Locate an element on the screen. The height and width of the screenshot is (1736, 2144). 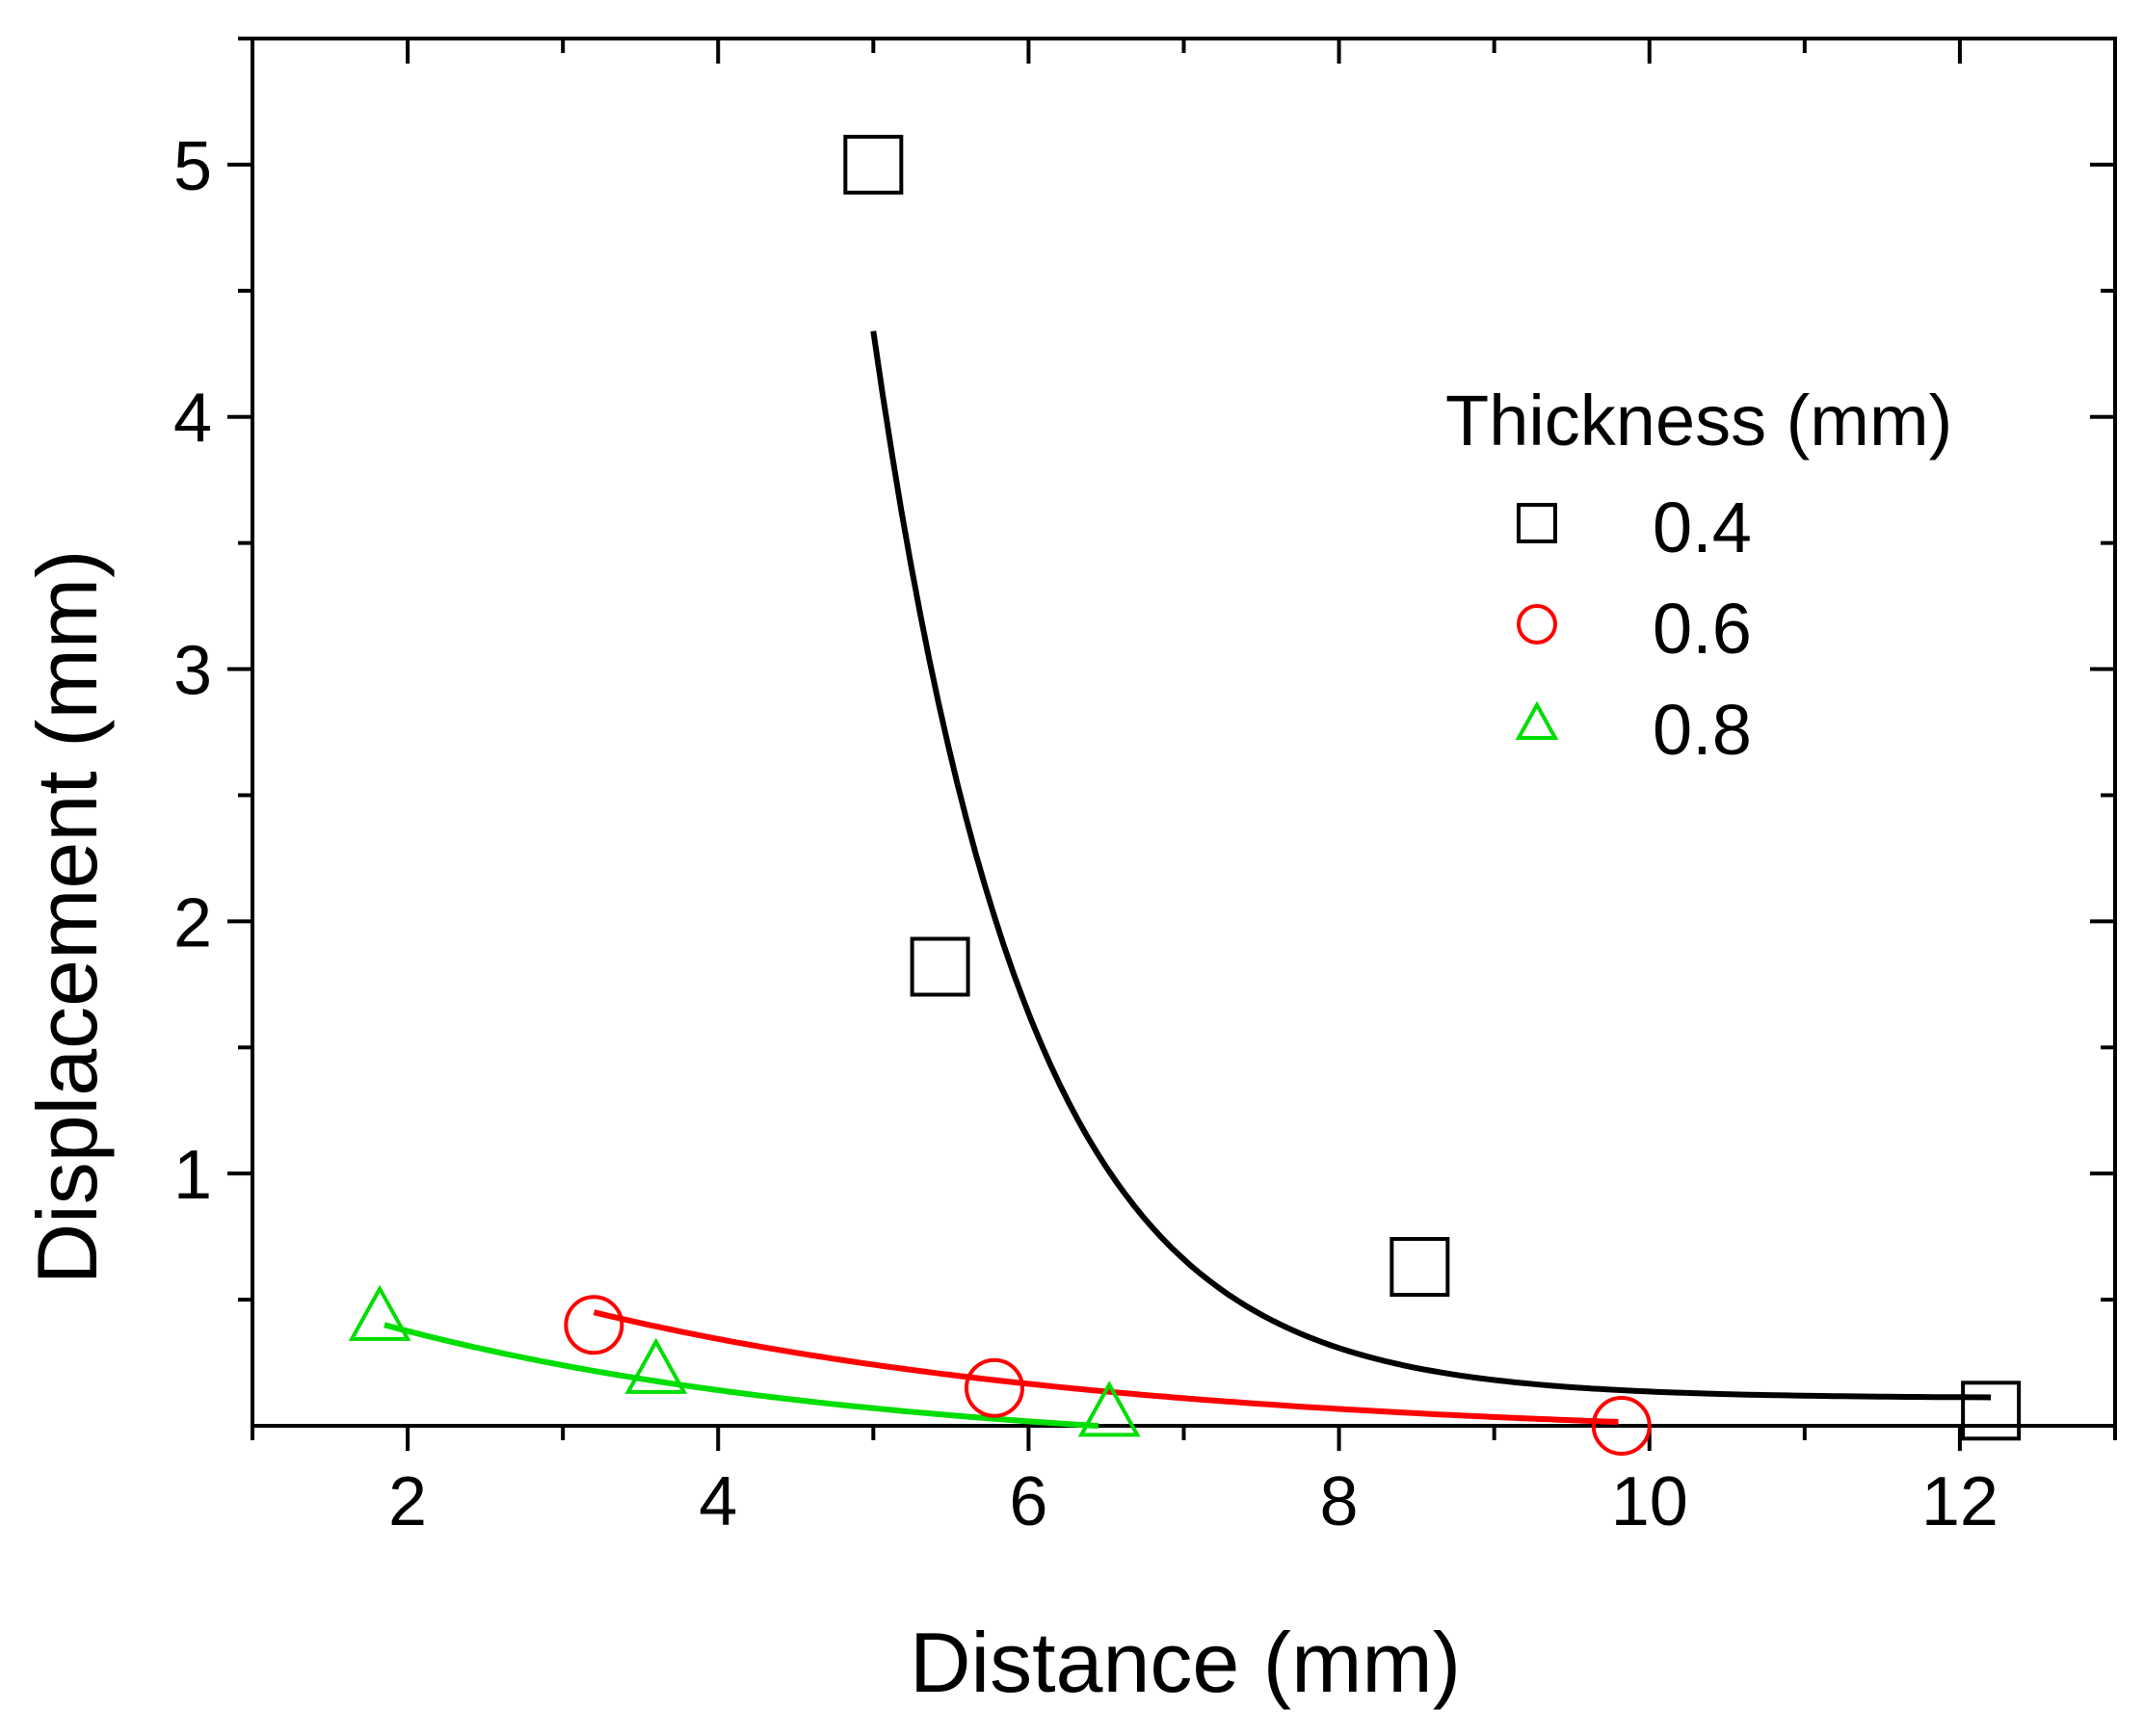
x-tick-label: 2 is located at coordinates (407, 1501).